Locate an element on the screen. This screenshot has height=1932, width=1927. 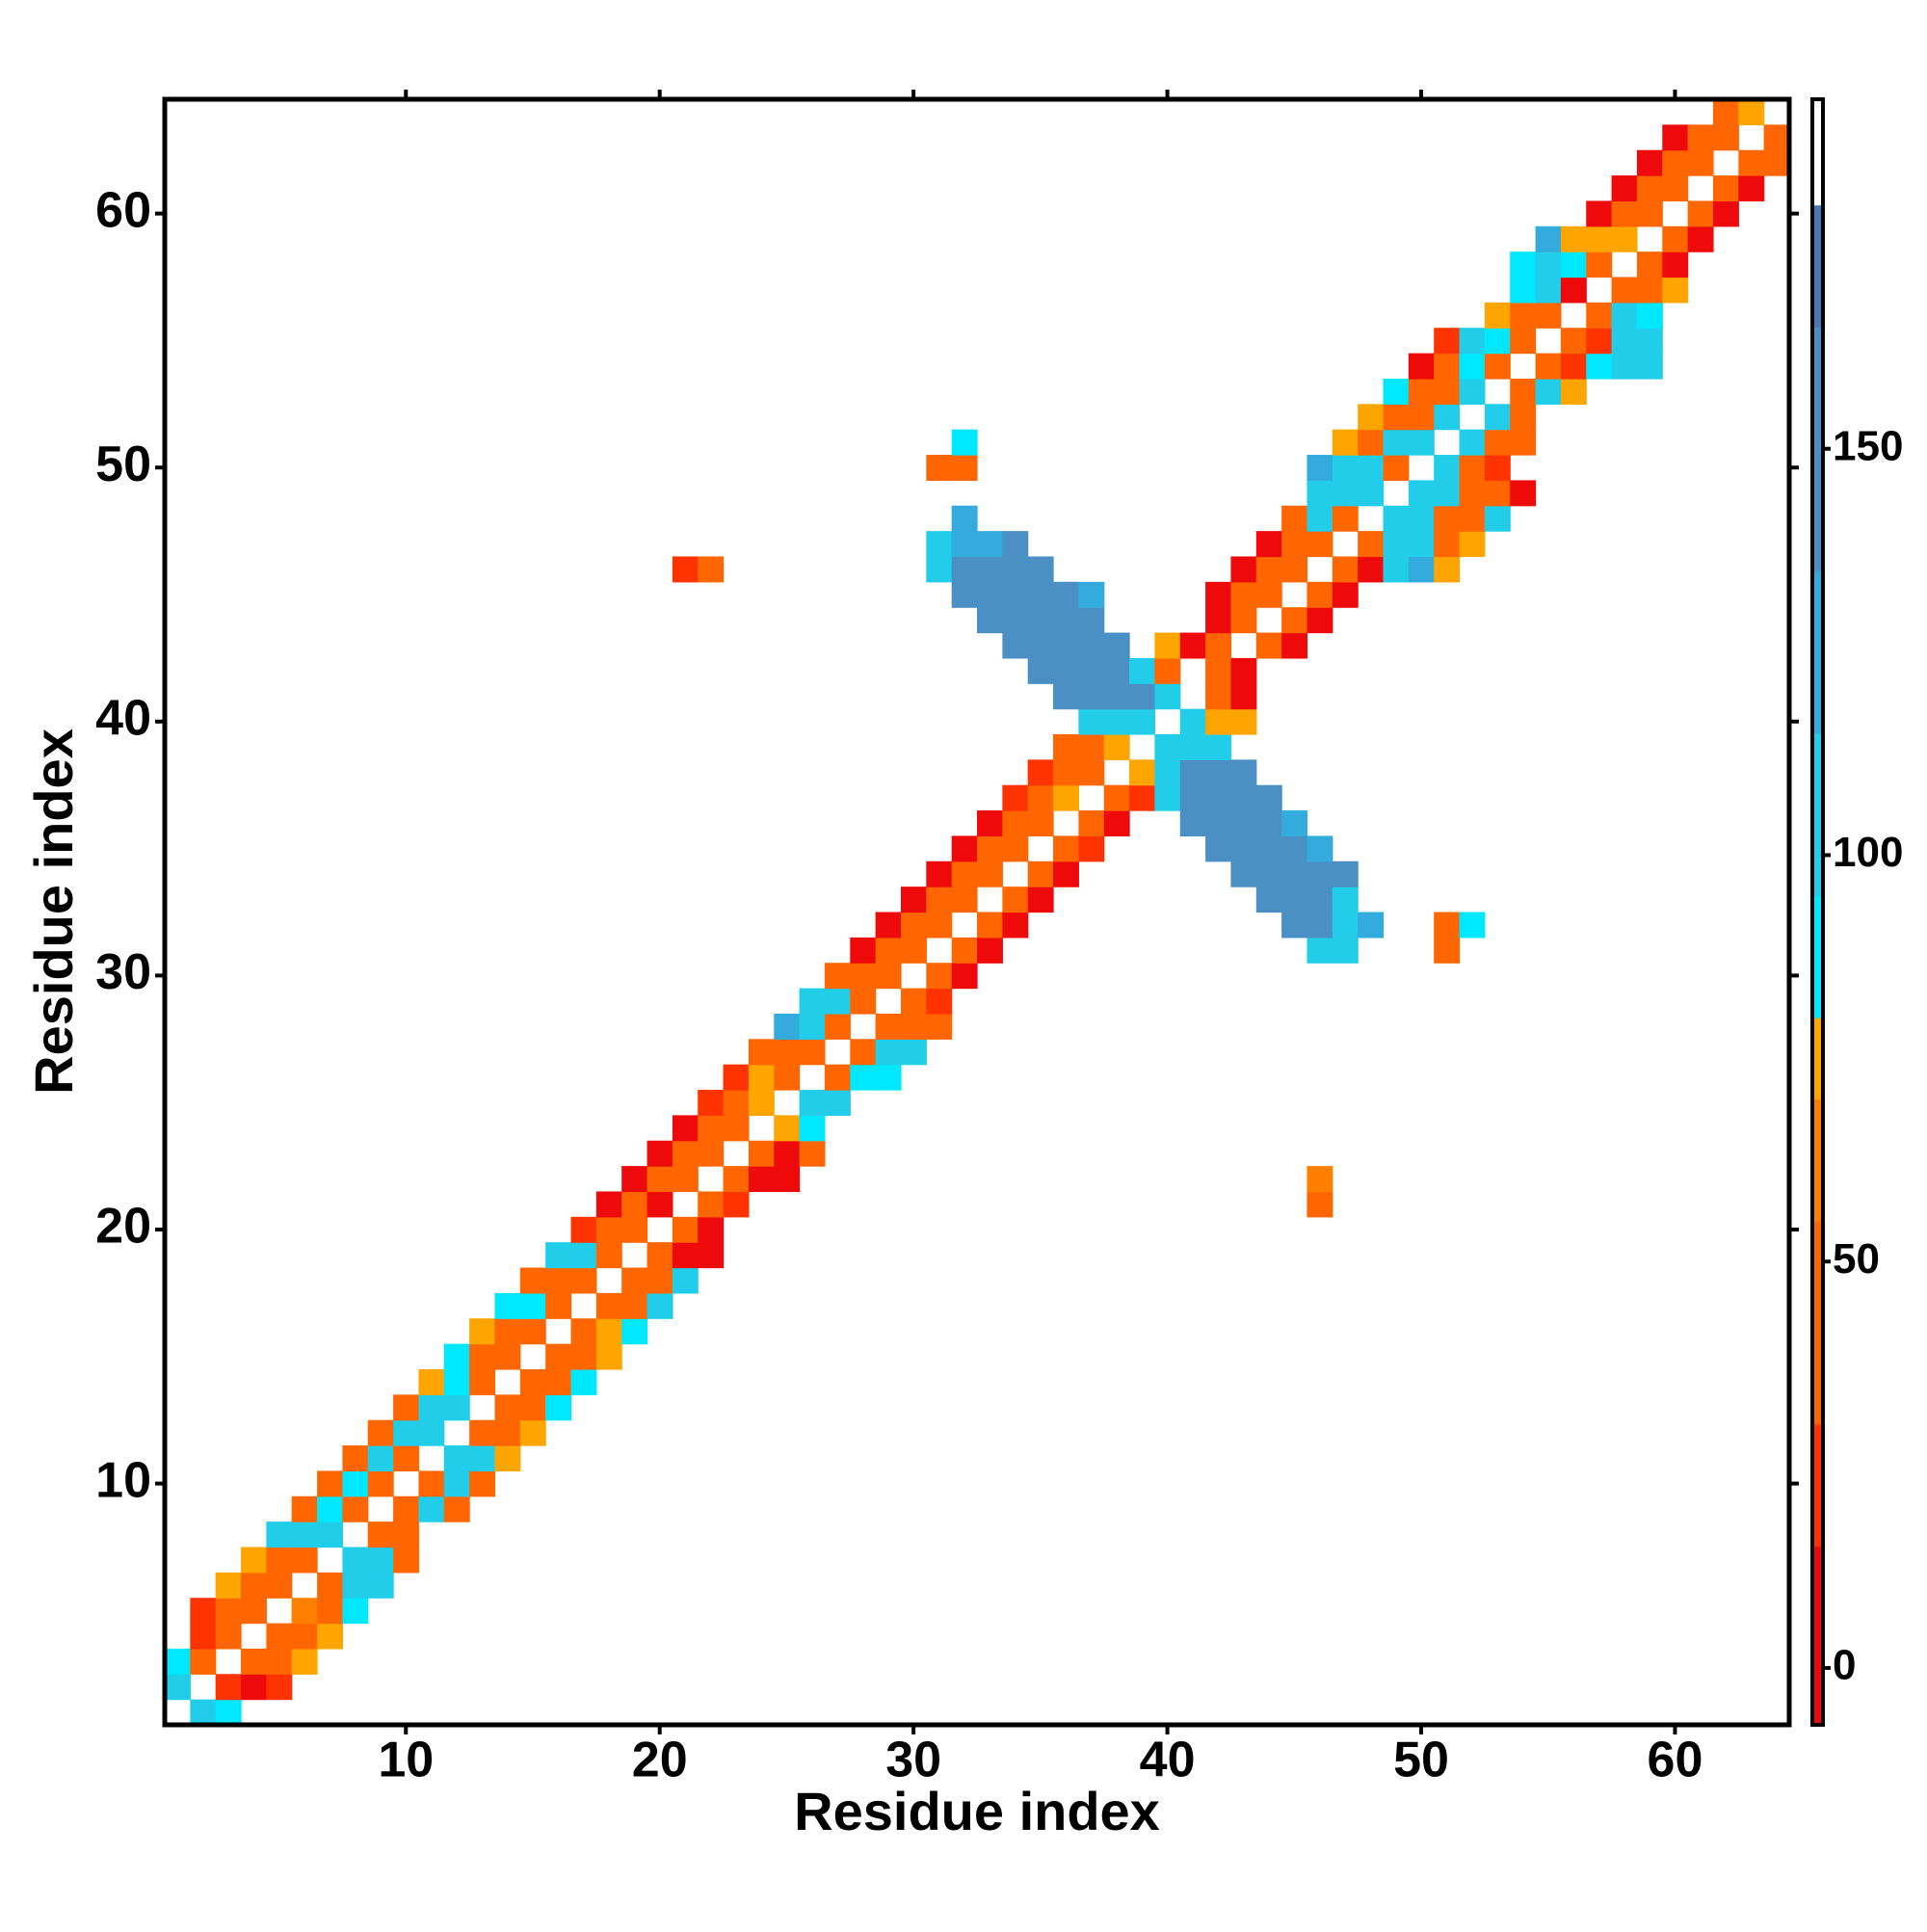
x-tick-label: 30 is located at coordinates (913, 1760).